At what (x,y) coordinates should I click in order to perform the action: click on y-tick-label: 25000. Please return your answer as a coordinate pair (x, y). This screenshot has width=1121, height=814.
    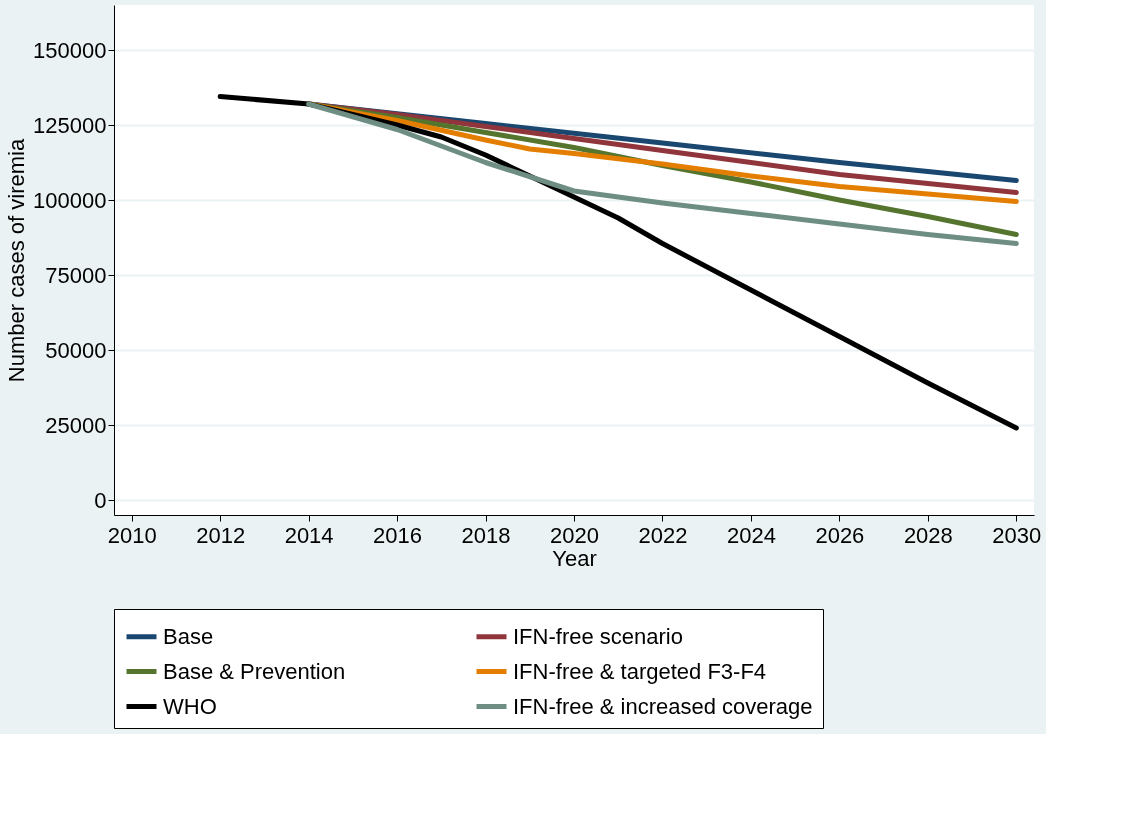
    Looking at the image, I should click on (76, 425).